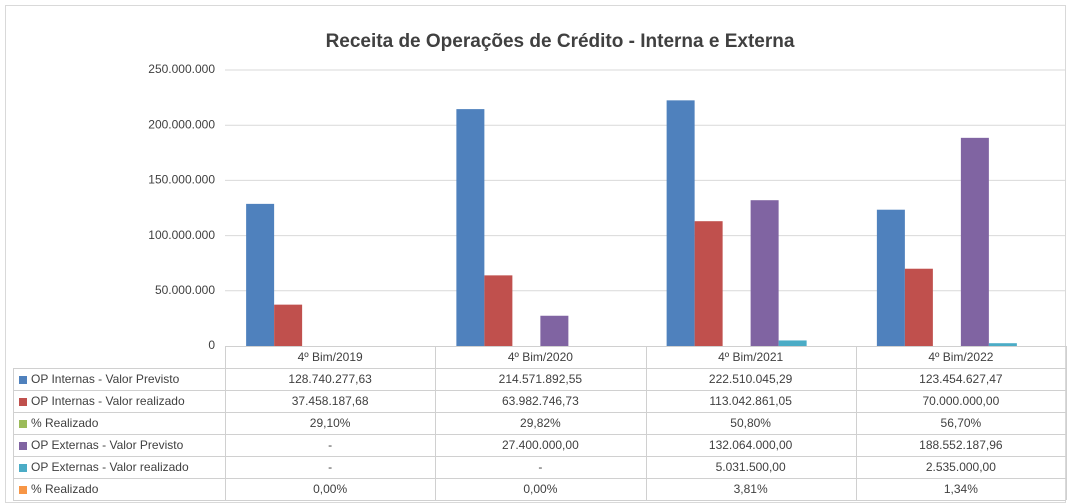 Image resolution: width=1069 pixels, height=504 pixels. I want to click on table-value: 123.454.627,47, so click(961, 379).